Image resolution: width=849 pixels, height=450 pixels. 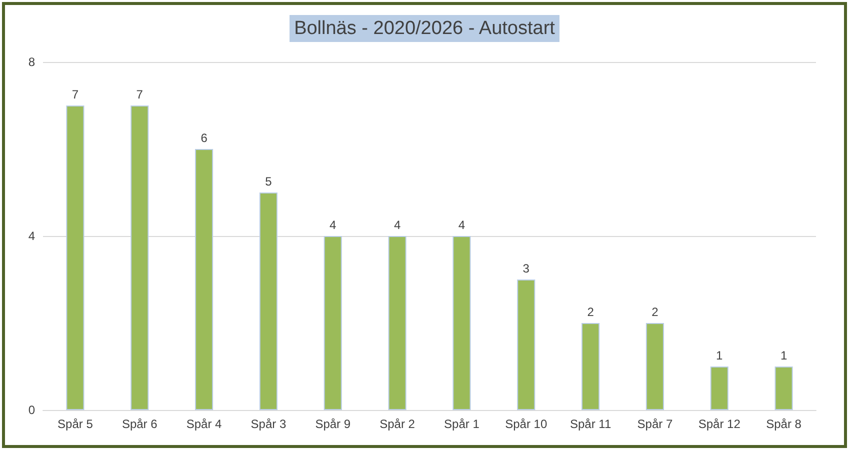 I want to click on data-label: 3, so click(x=526, y=269).